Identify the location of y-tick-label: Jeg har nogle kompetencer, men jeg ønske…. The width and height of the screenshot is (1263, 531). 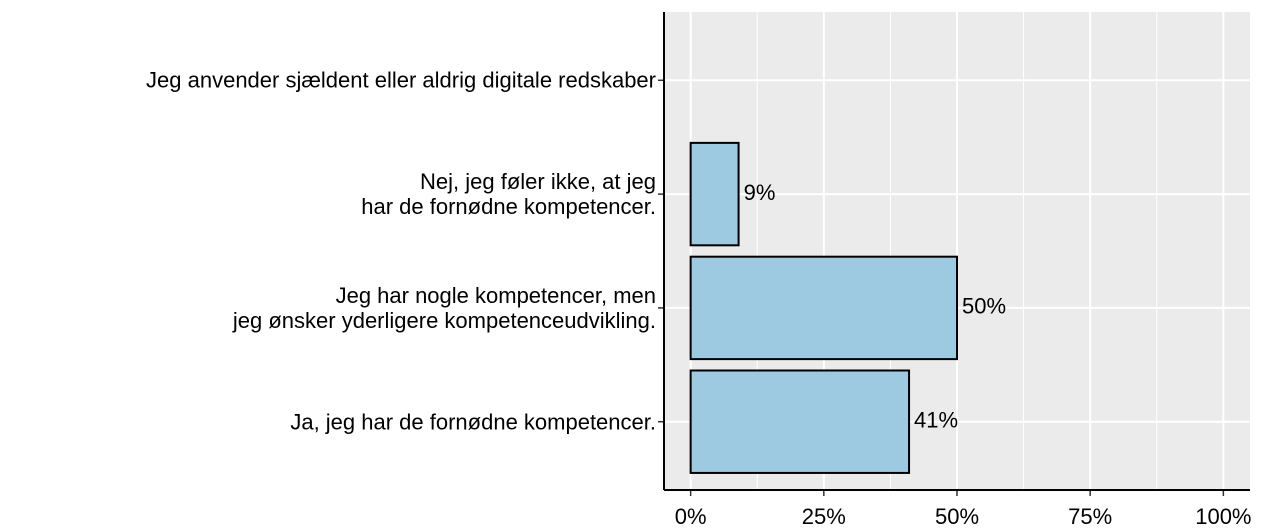
(444, 307).